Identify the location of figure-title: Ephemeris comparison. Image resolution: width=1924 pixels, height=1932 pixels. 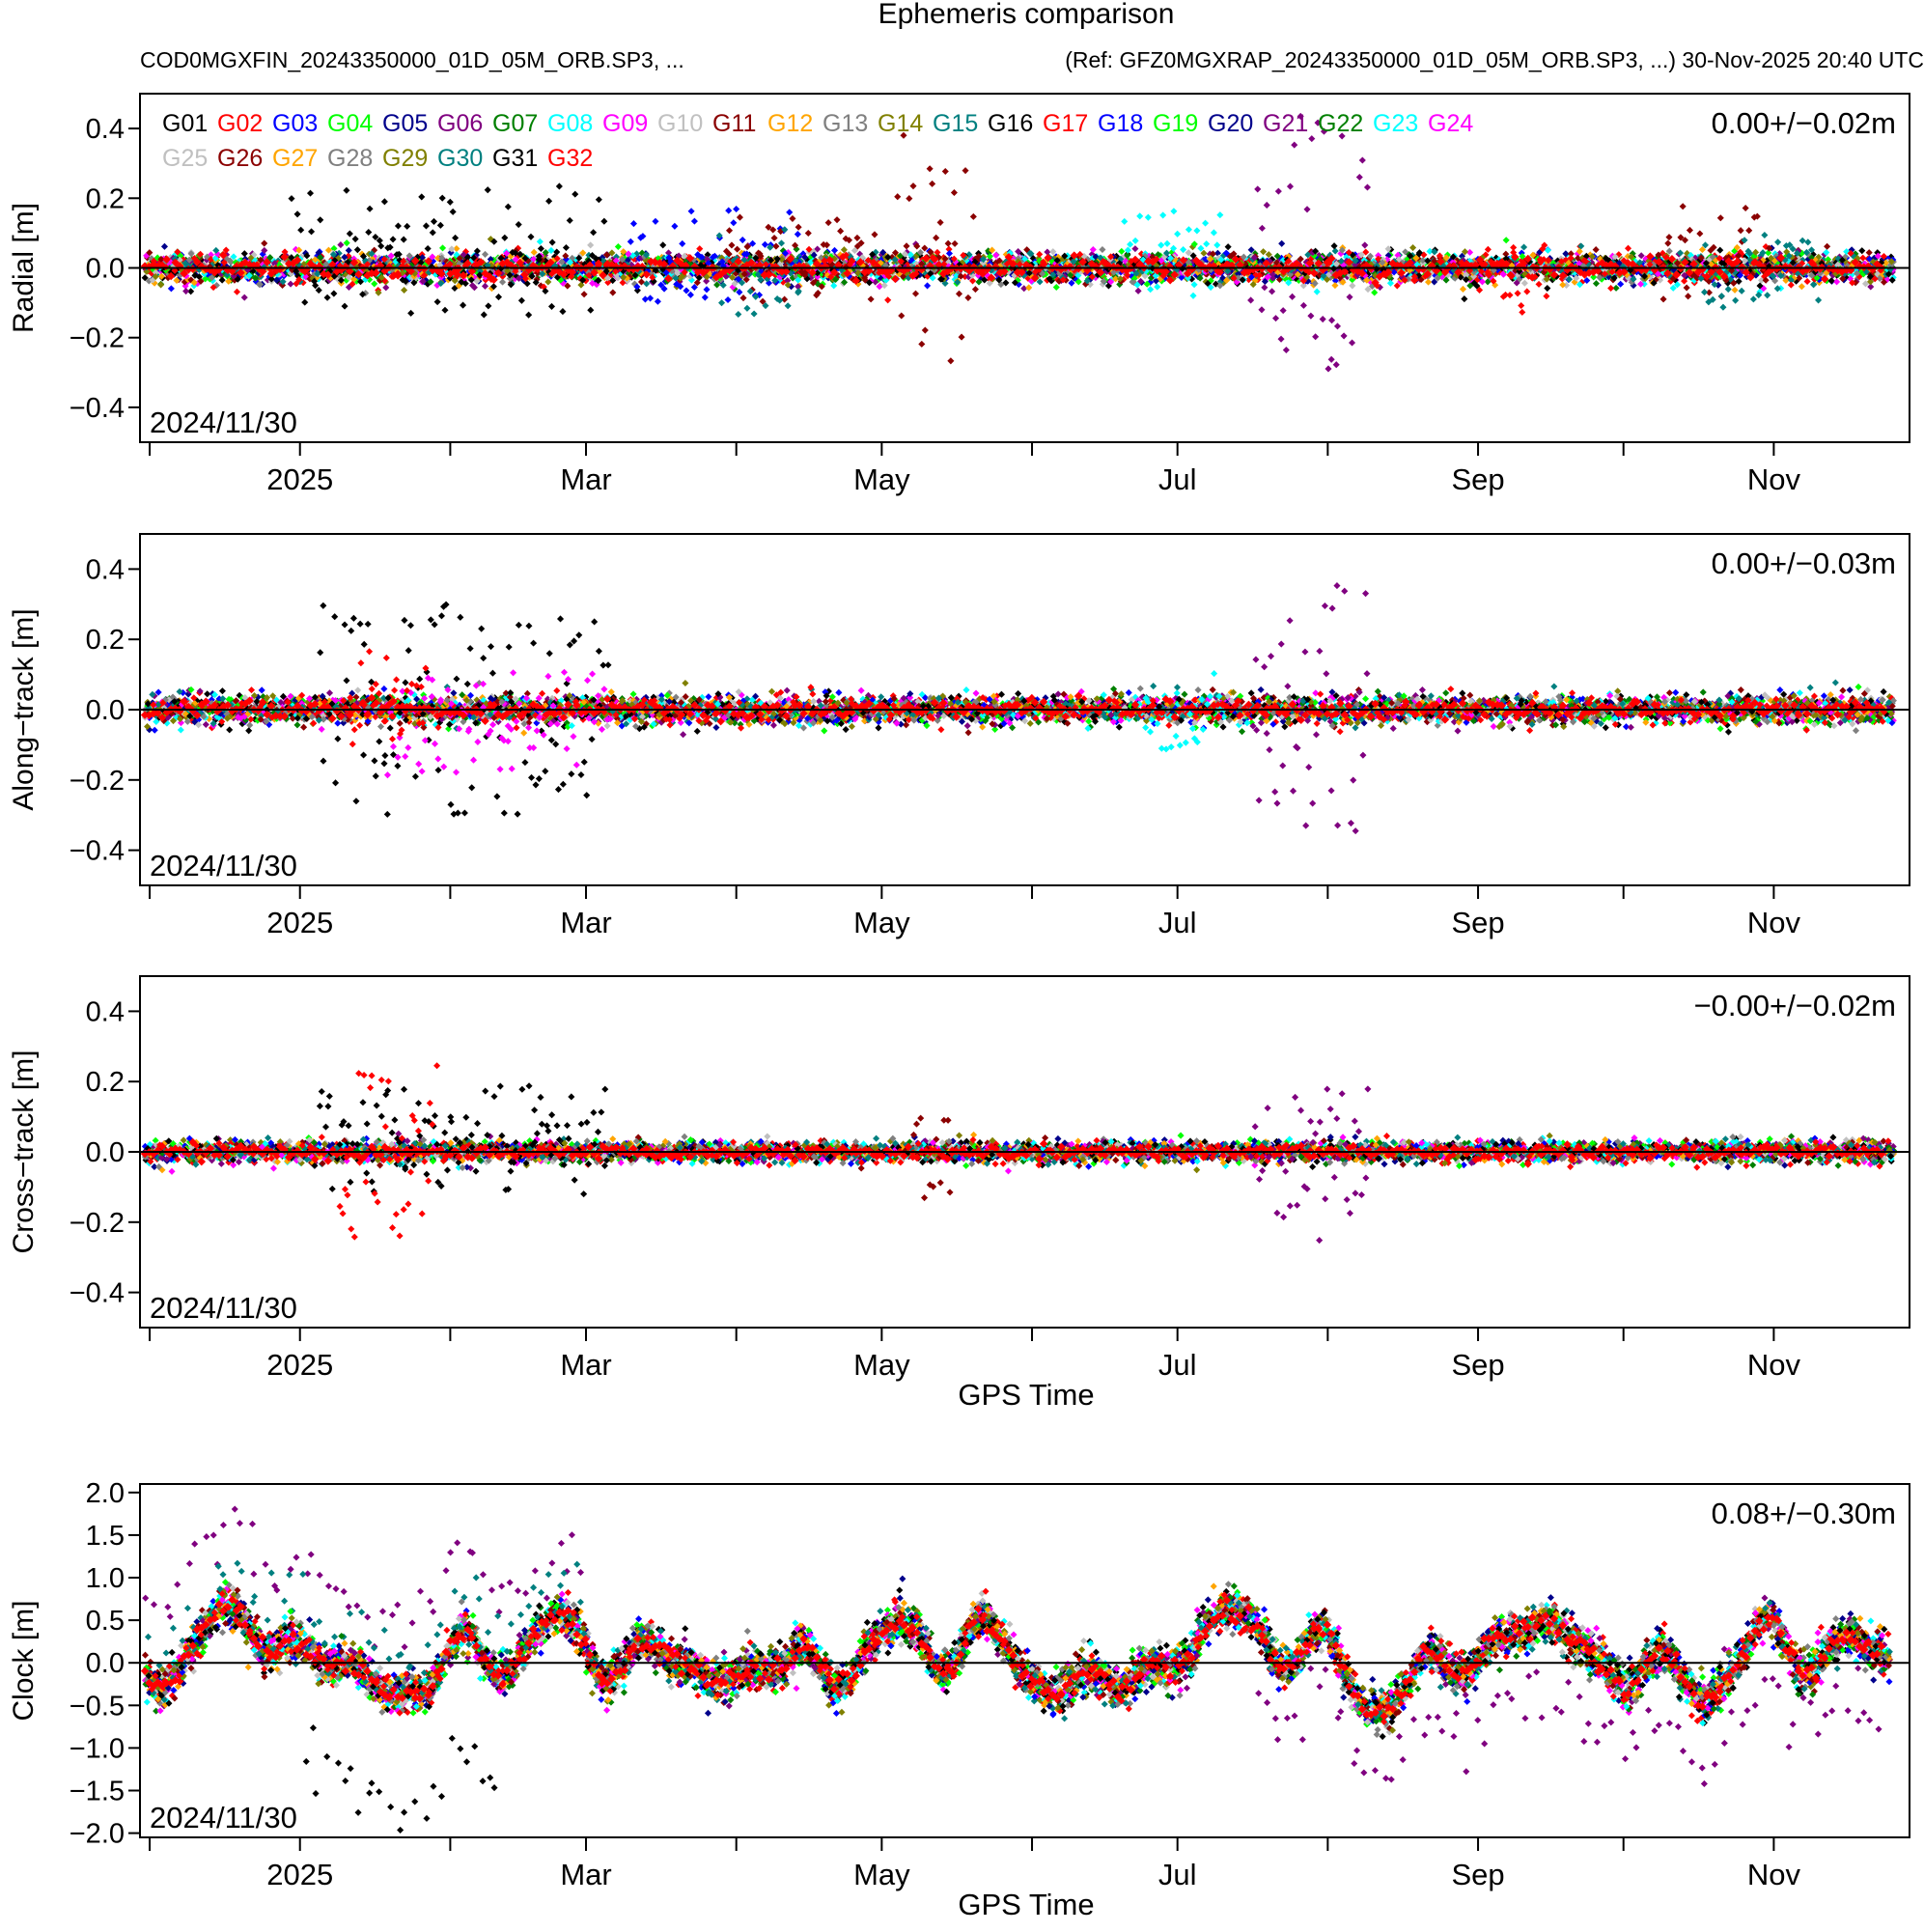
(1026, 15).